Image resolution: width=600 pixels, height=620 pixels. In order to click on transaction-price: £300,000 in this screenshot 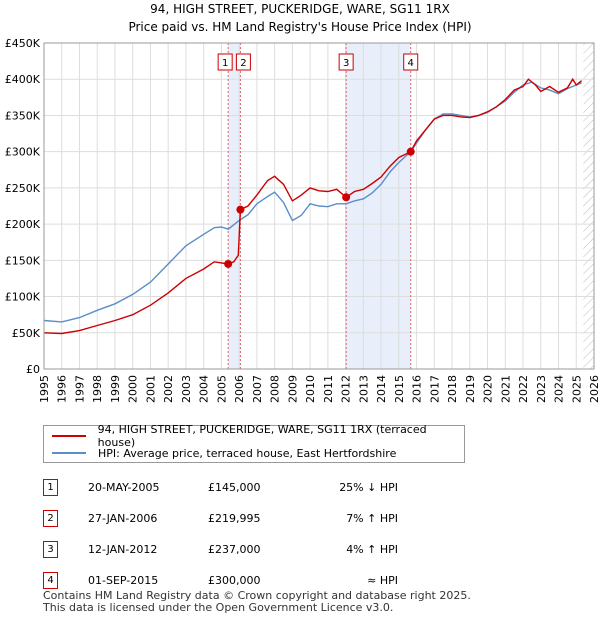, I will do `click(234, 580)`.